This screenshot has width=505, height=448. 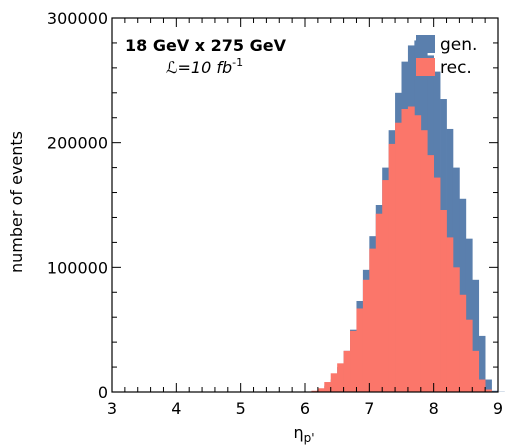 What do you see at coordinates (103, 392) in the screenshot?
I see `y-tick-label: 0` at bounding box center [103, 392].